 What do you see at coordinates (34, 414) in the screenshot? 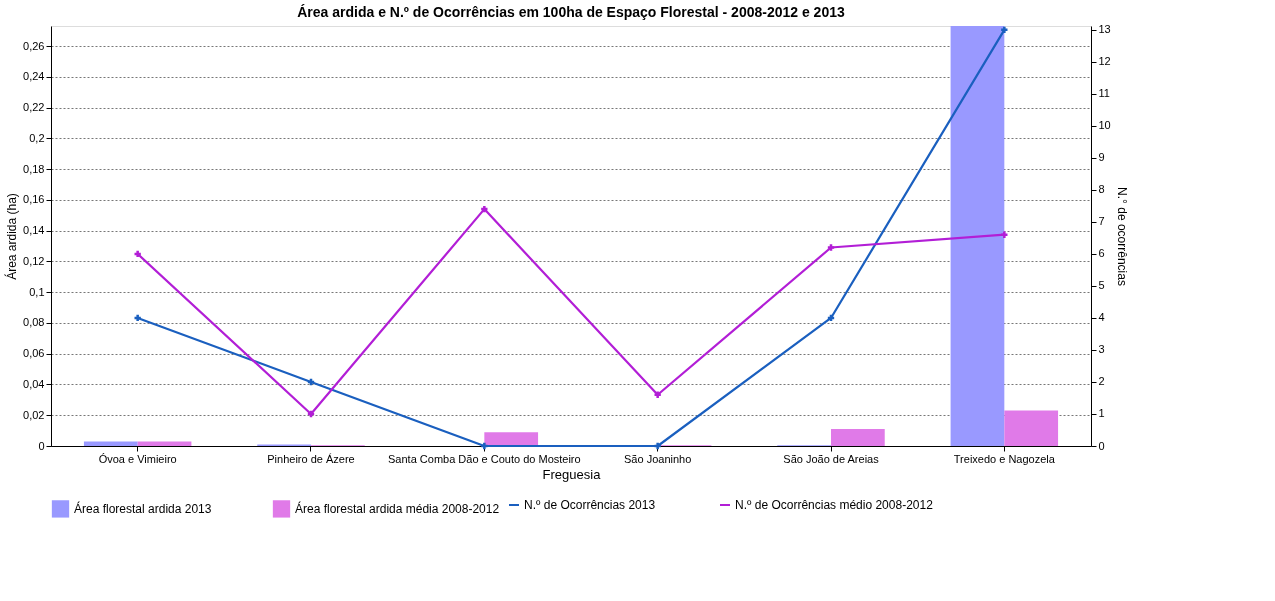
I see `y-tick-label: 0,02` at bounding box center [34, 414].